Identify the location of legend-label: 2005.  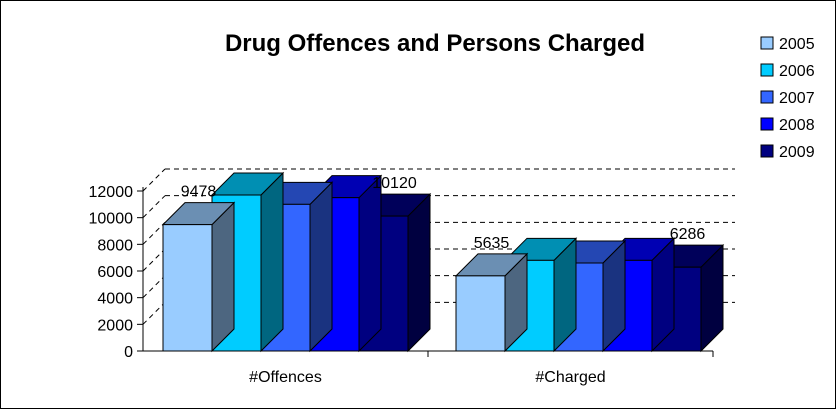
(797, 44).